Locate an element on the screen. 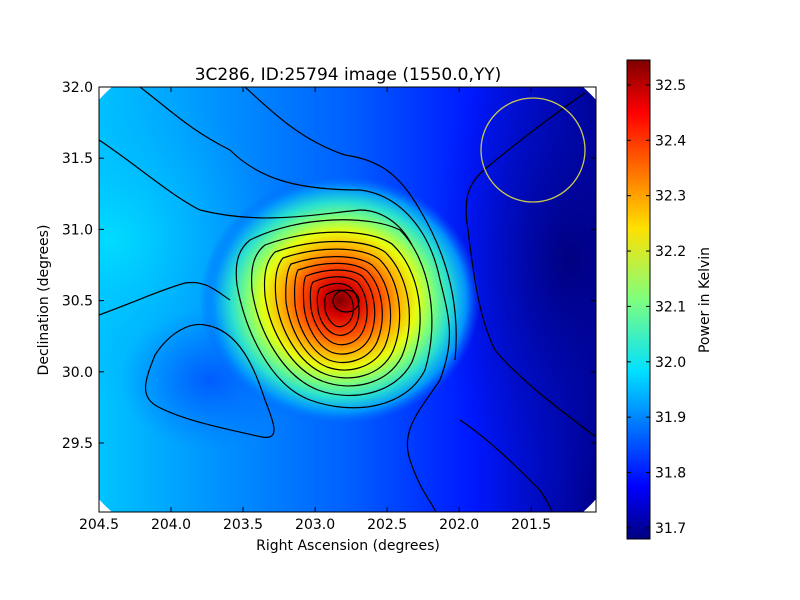  heatmap-right-dark is located at coordinates (513, 293).